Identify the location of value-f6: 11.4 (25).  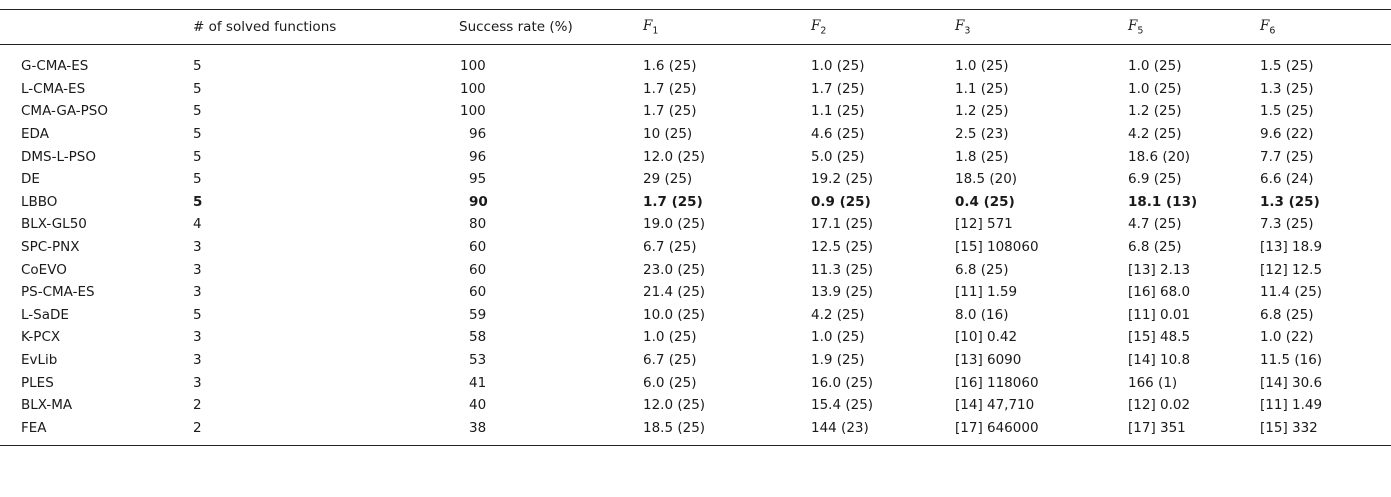
(1291, 292).